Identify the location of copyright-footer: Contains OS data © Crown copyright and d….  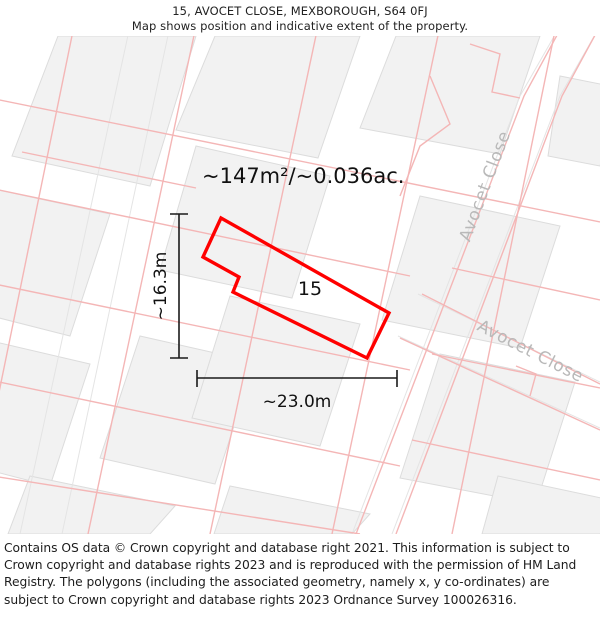
(300, 580).